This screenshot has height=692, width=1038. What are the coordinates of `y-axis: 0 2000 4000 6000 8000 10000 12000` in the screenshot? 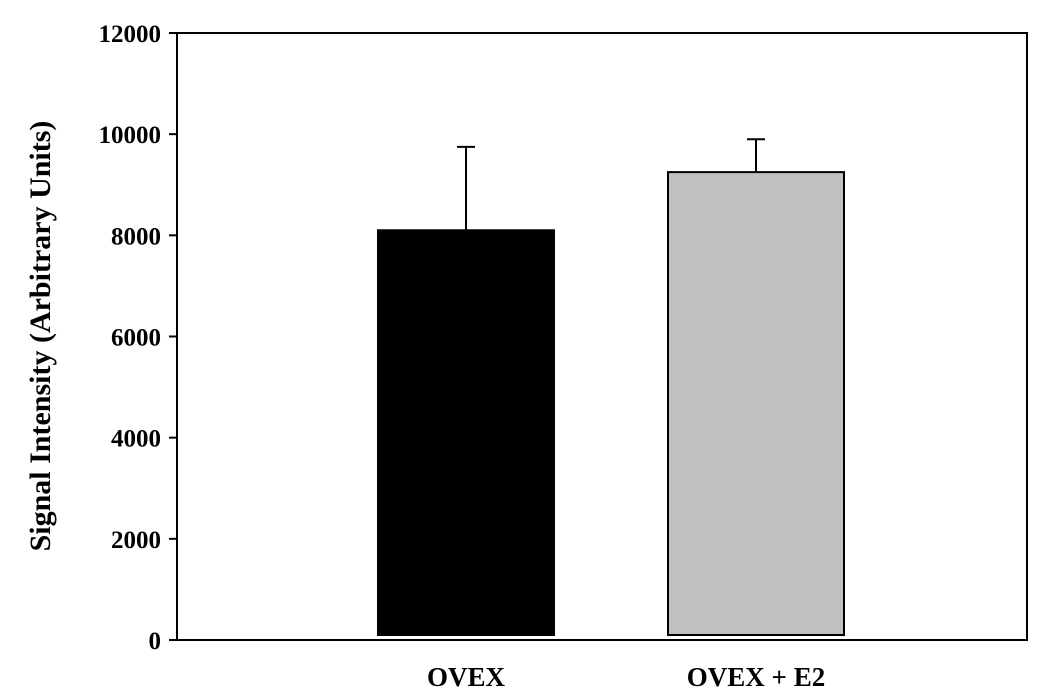 It's located at (138, 338).